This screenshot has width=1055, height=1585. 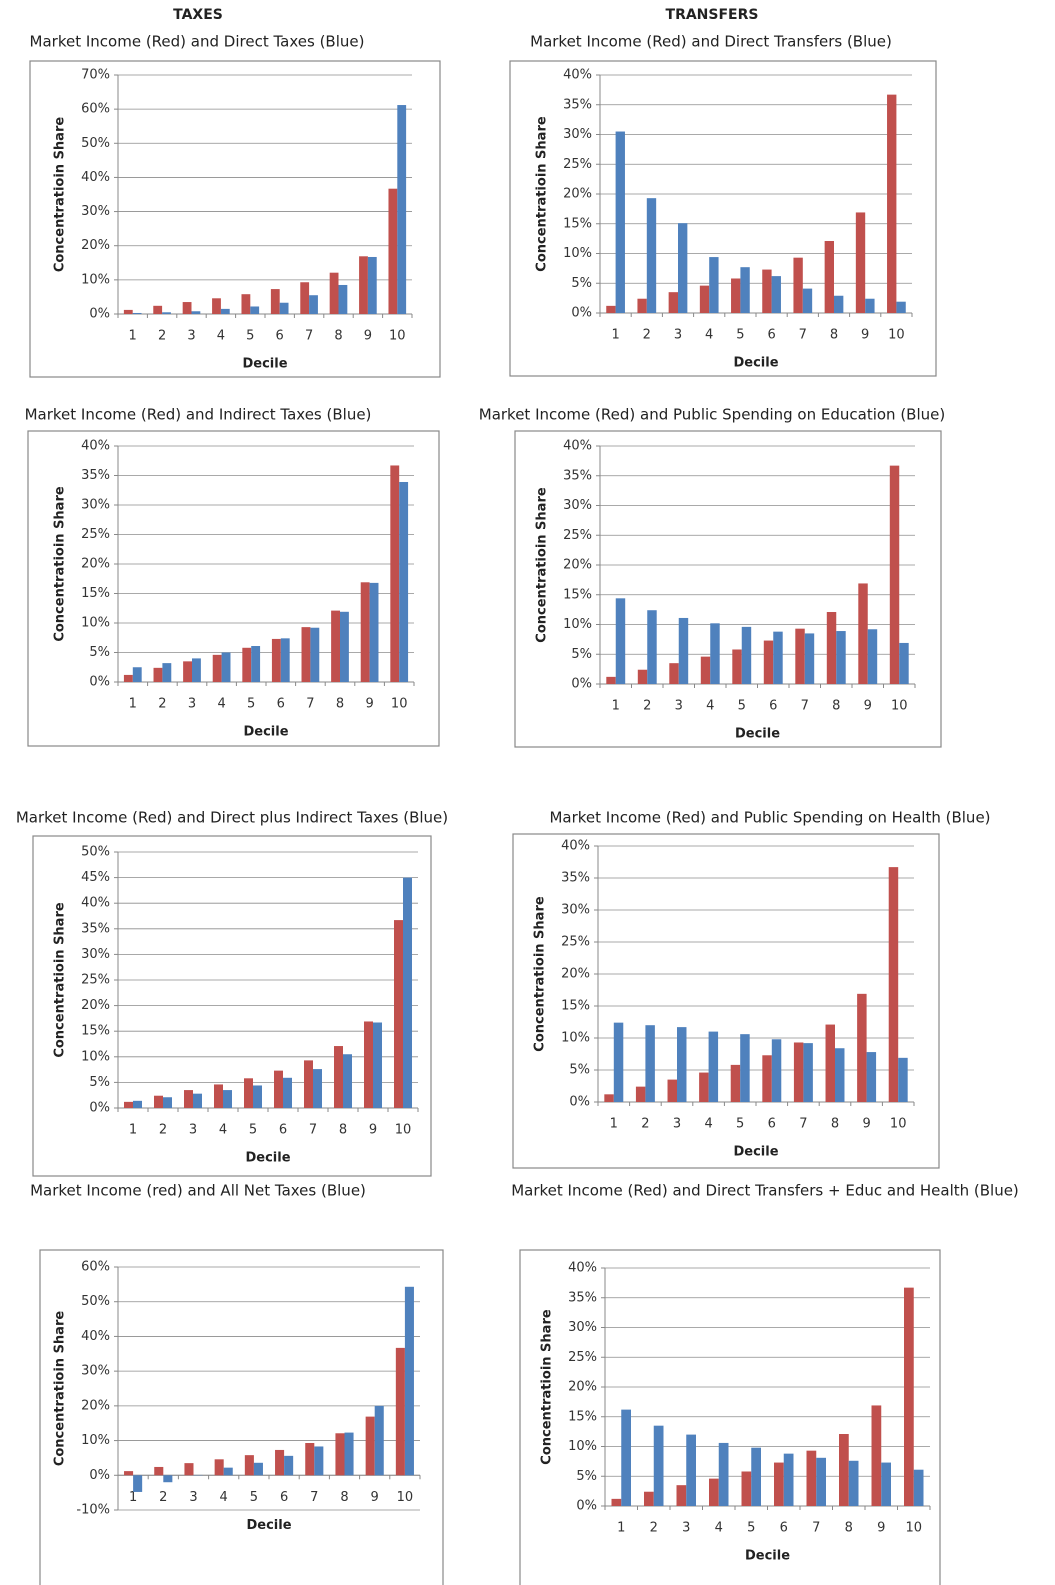 I want to click on y-tick-label: 35%, so click(x=577, y=104).